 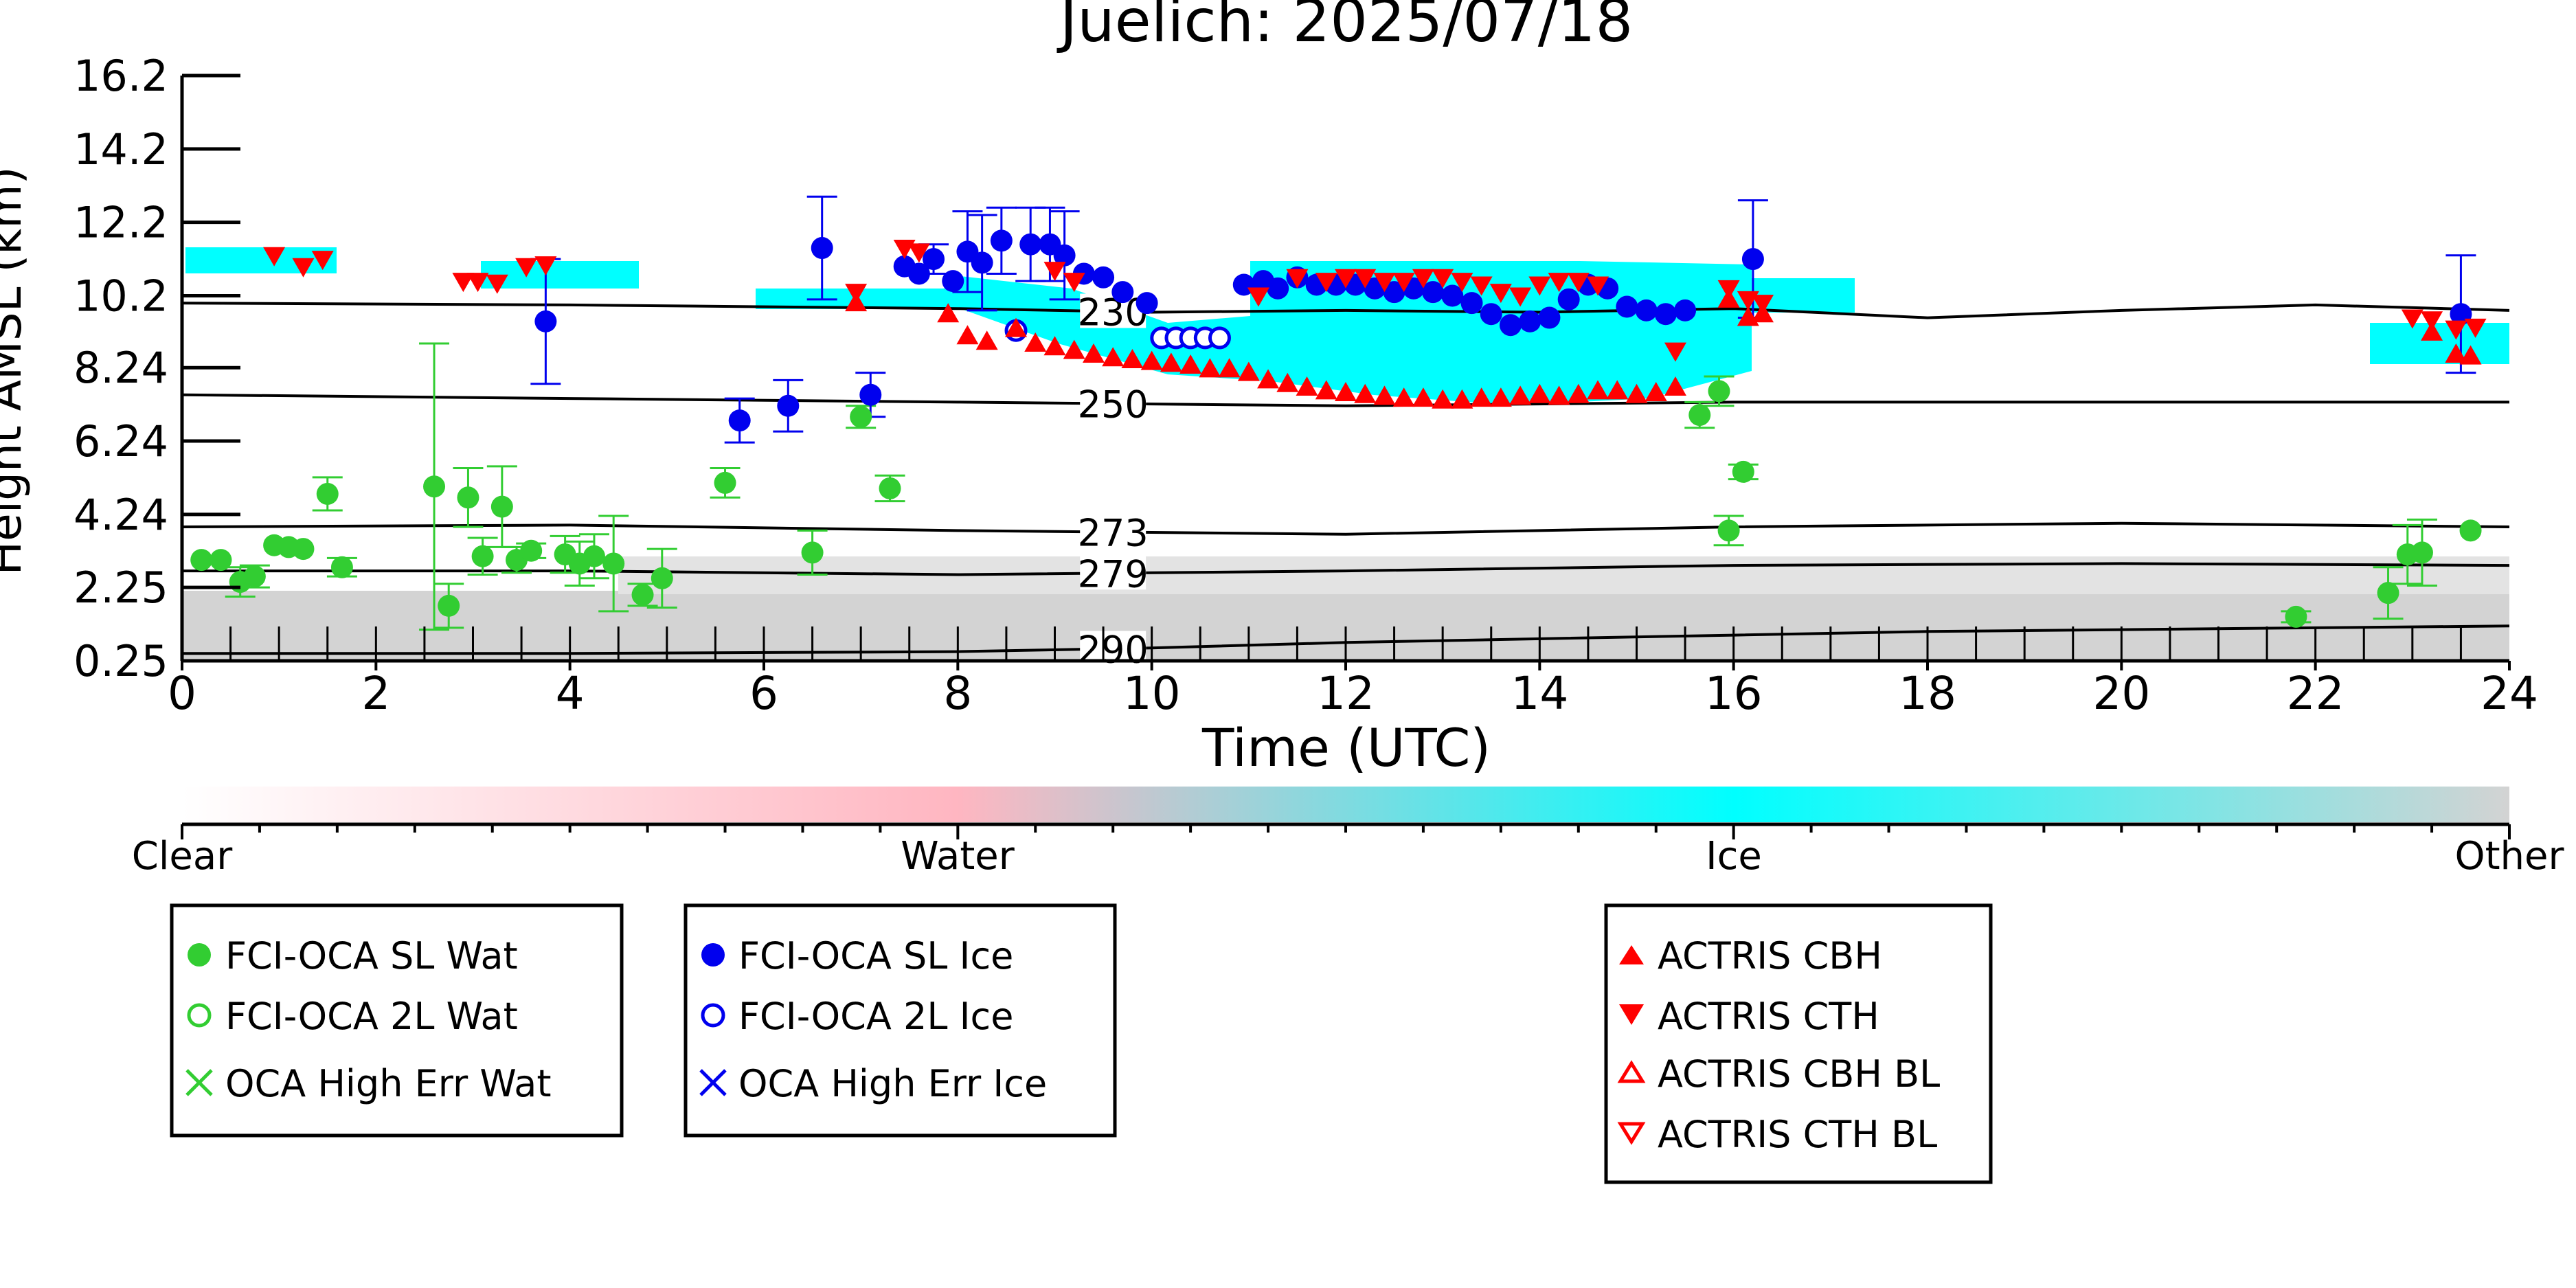 I want to click on y-tick-label: 6.24, so click(x=121, y=441).